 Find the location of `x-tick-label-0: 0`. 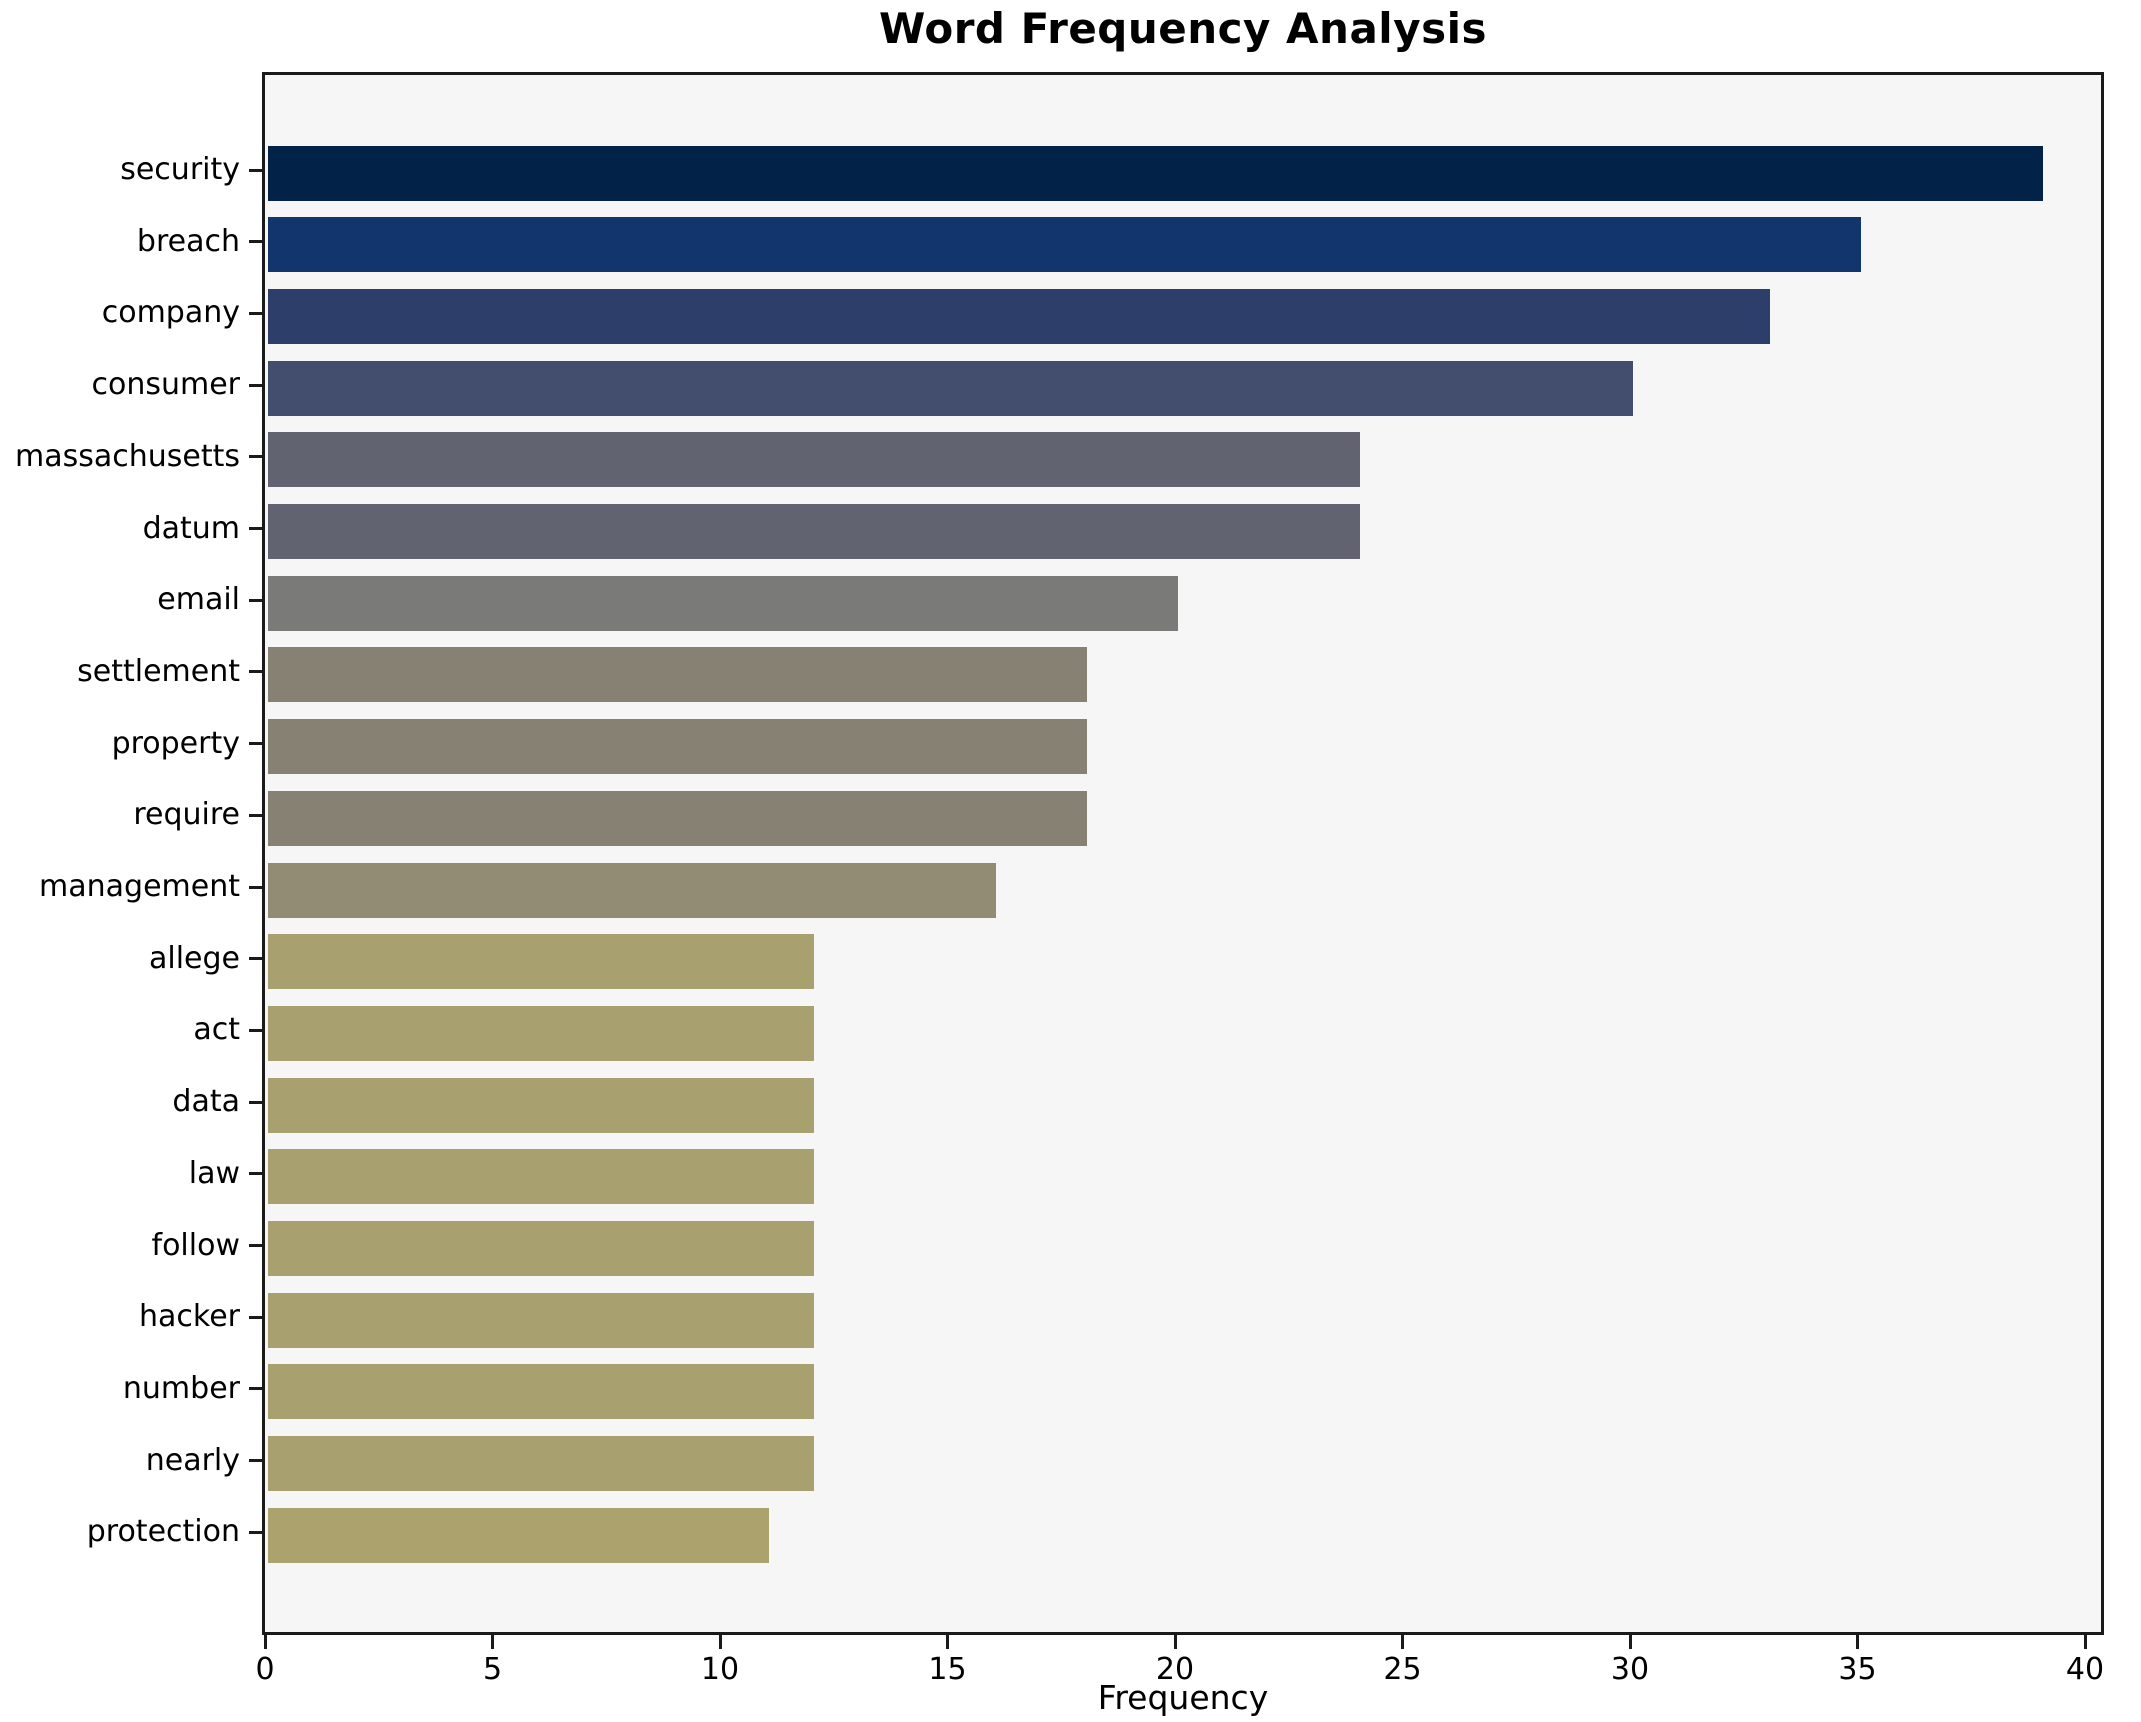

x-tick-label-0: 0 is located at coordinates (265, 1669).